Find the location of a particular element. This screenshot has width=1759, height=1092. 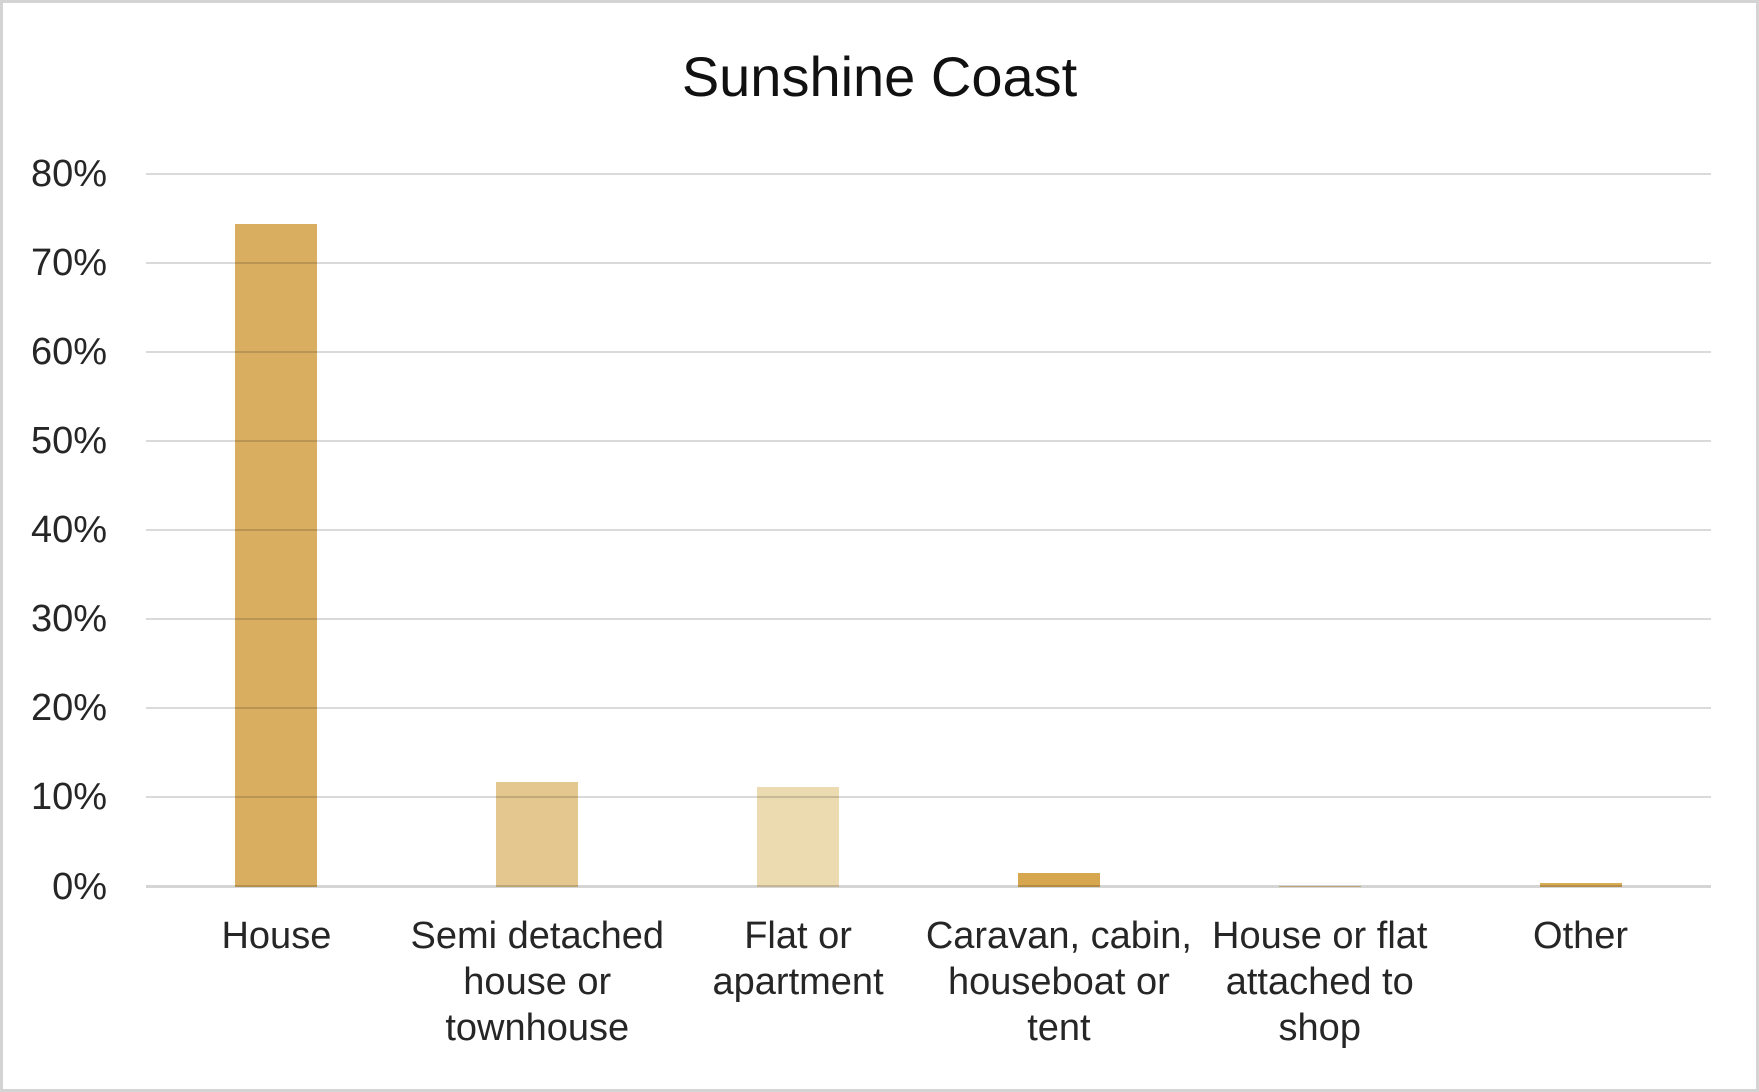

gridline-70pct is located at coordinates (928, 262).